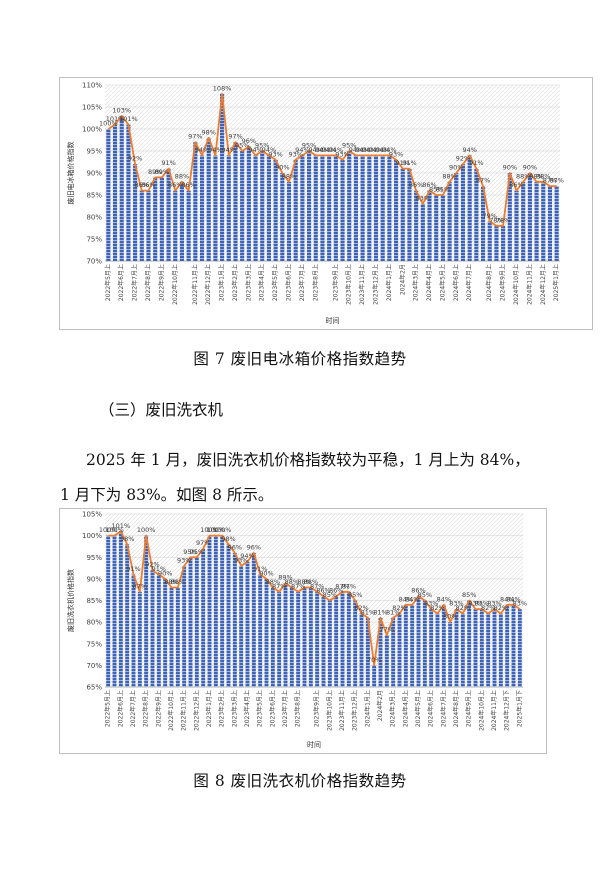  What do you see at coordinates (456, 708) in the screenshot?
I see `x-tick-label: 2024年8月上` at bounding box center [456, 708].